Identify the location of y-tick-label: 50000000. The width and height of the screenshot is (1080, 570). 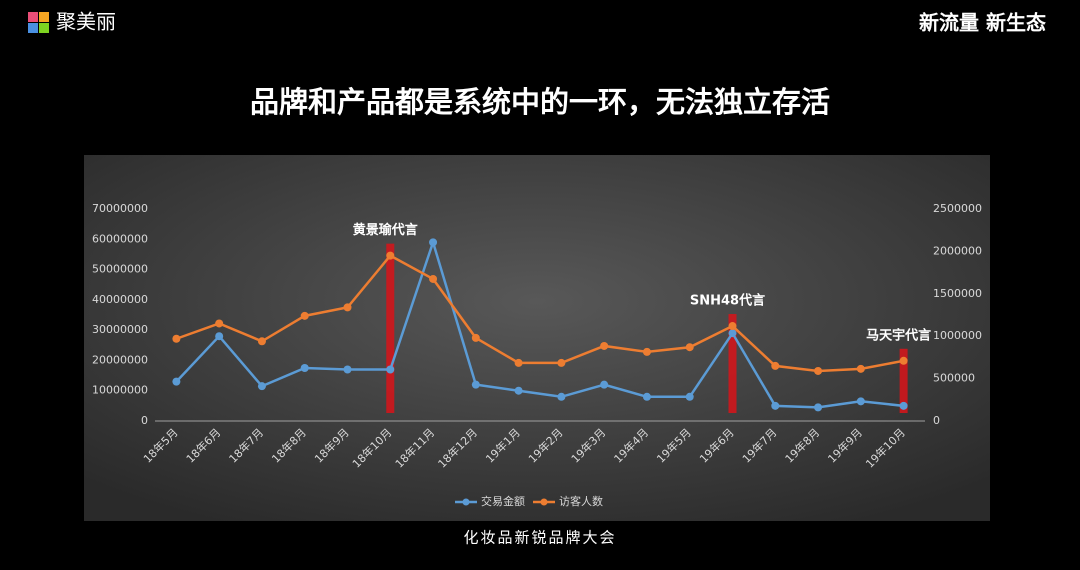
(120, 269).